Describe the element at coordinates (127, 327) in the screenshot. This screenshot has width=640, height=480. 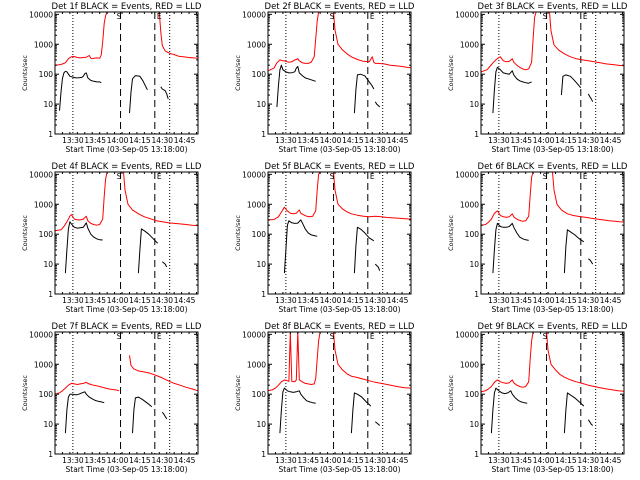
I see `panel-title: Det 7f BLACK = Events, RED = LLD` at that location.